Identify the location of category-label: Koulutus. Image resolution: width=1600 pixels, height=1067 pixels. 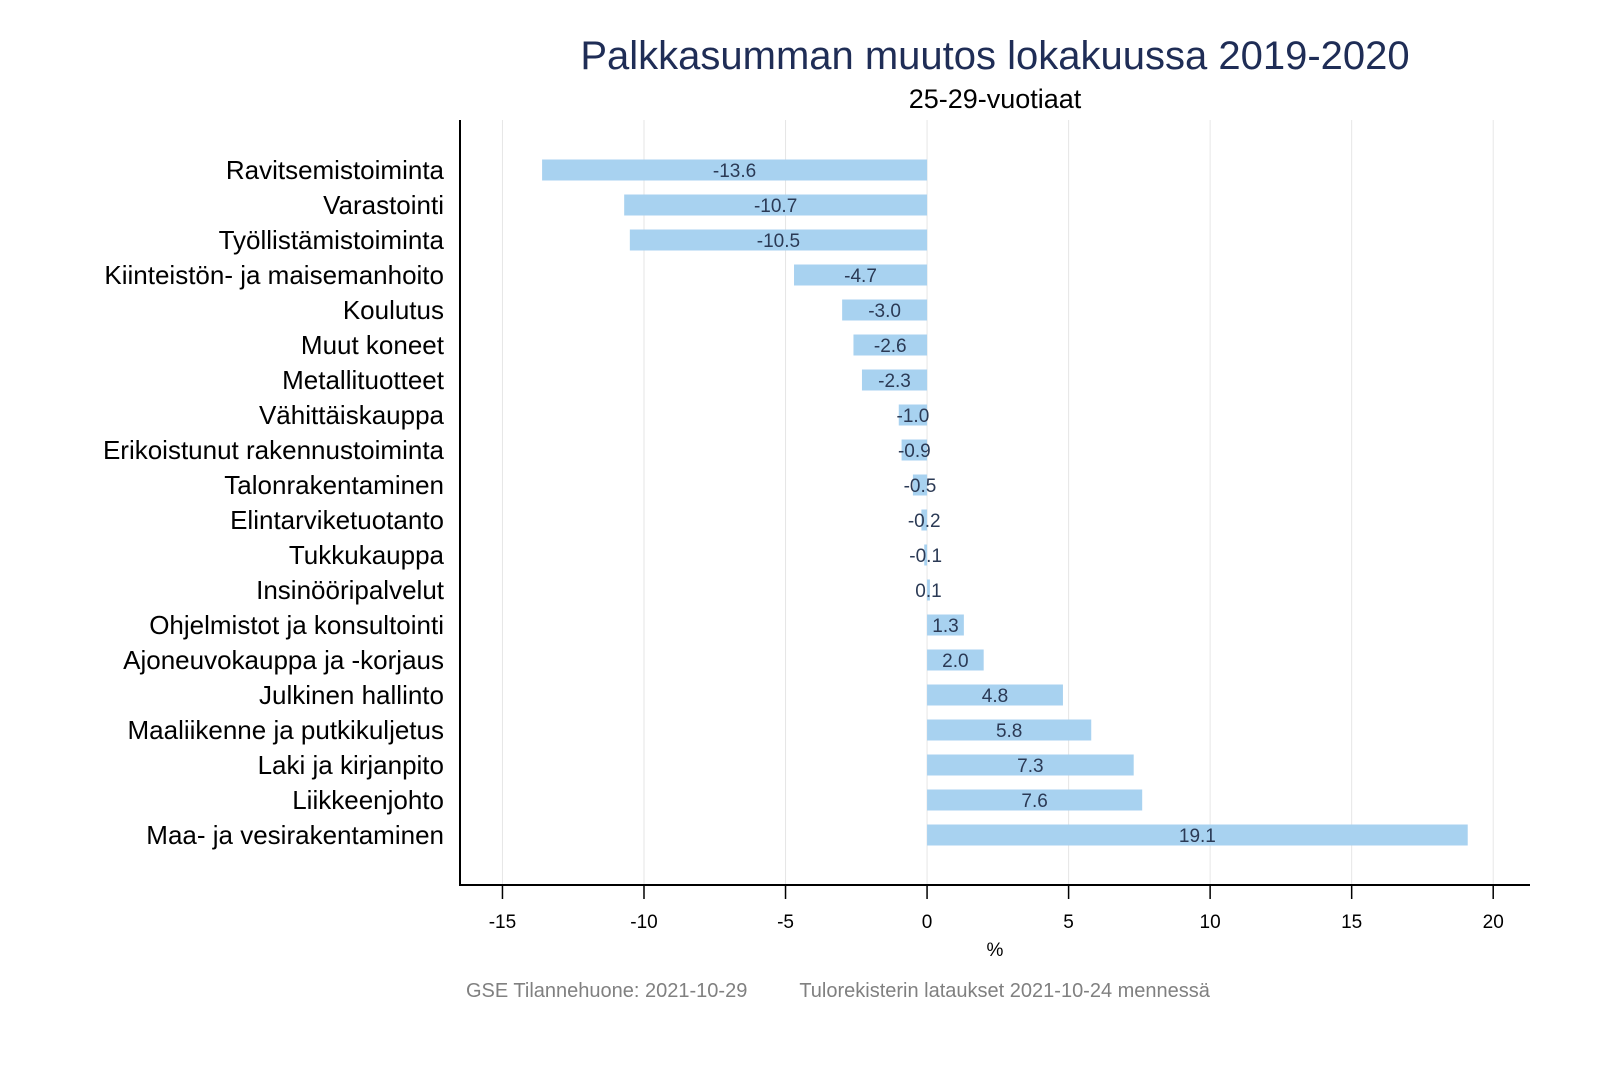
(393, 310).